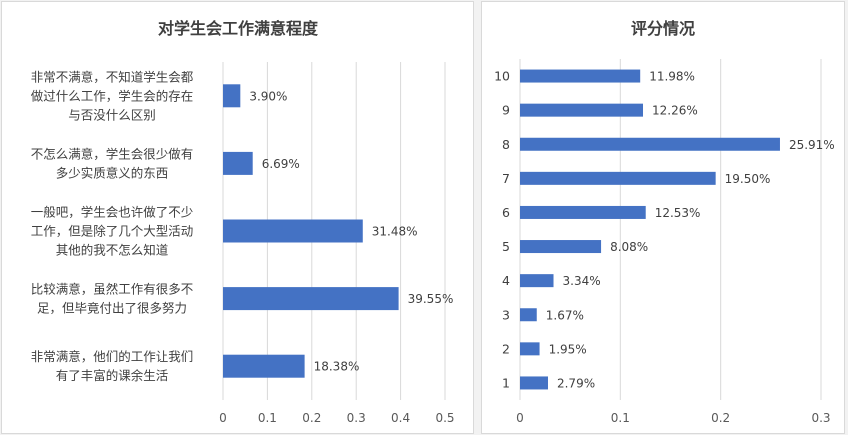 Image resolution: width=848 pixels, height=435 pixels. I want to click on data-label: 25.91%, so click(812, 145).